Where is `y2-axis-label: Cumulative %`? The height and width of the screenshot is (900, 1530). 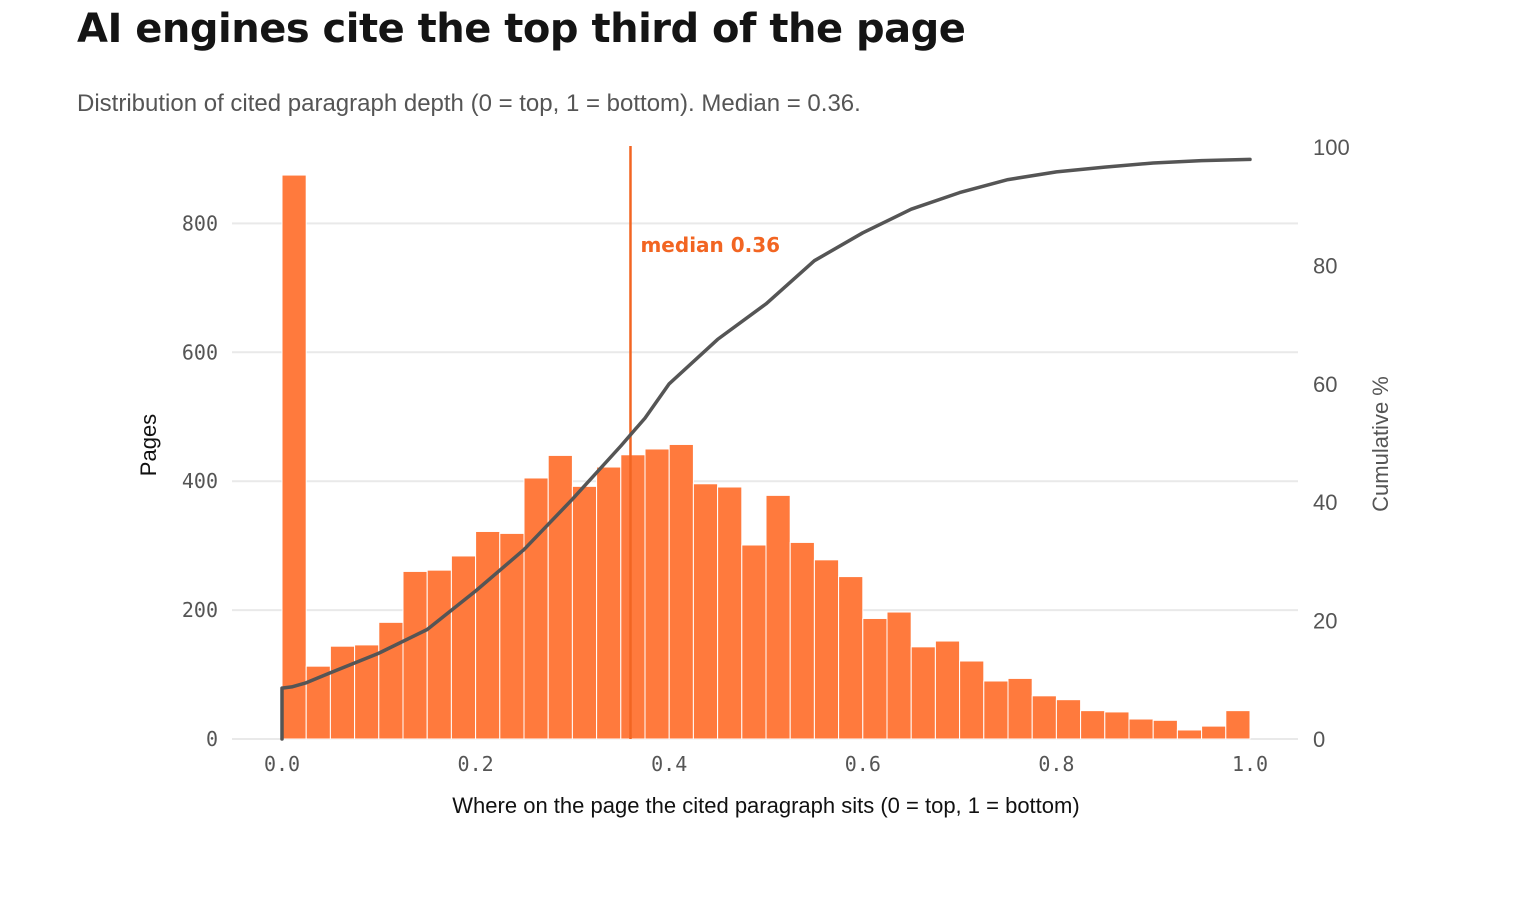 y2-axis-label: Cumulative % is located at coordinates (1380, 444).